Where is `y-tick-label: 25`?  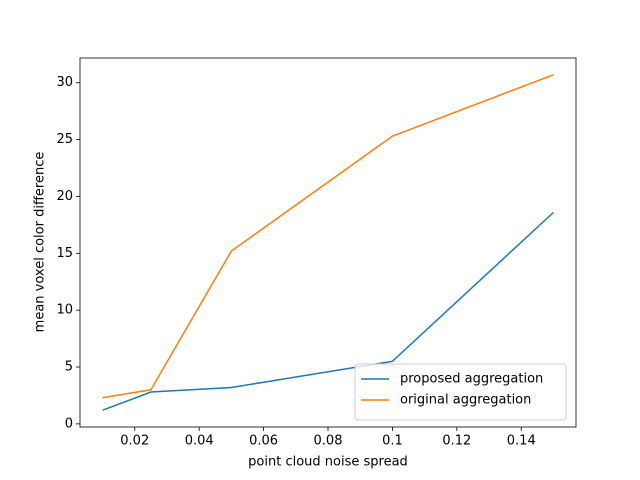
y-tick-label: 25 is located at coordinates (64, 139).